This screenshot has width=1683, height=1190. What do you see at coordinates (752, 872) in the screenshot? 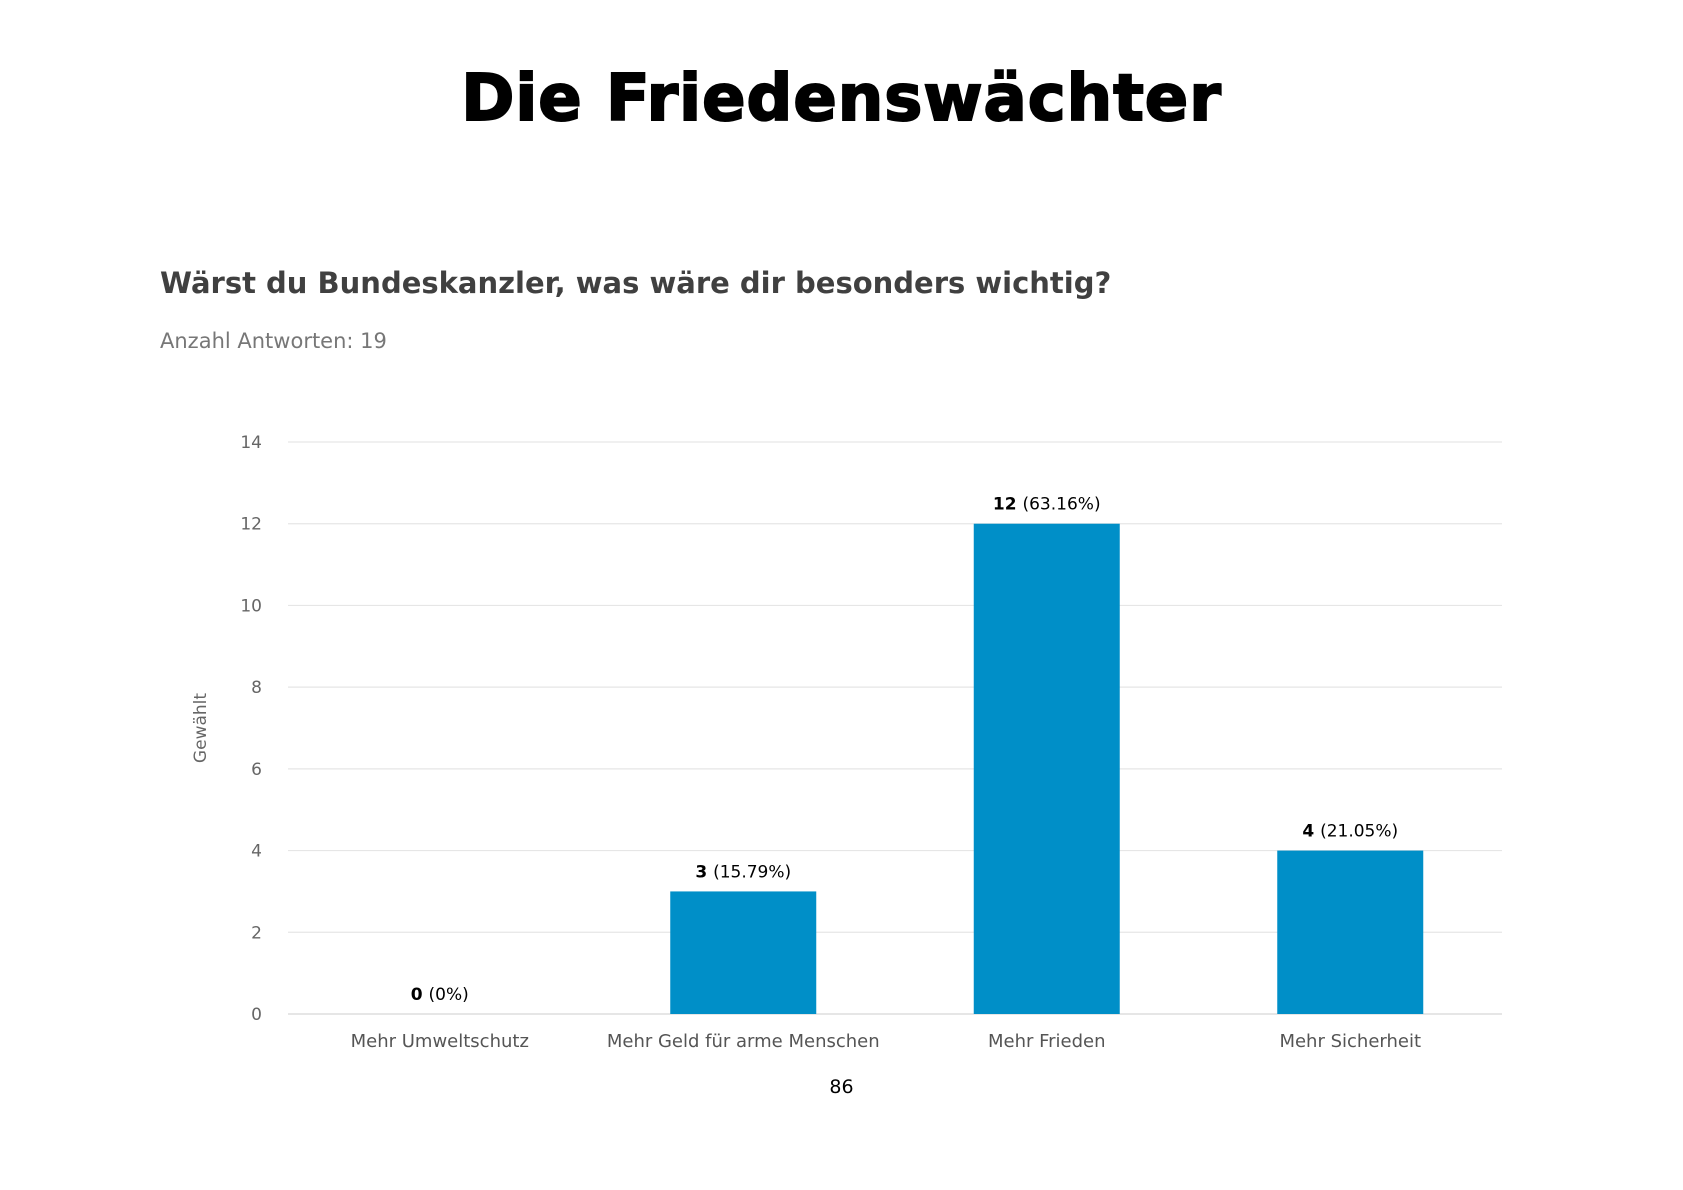
I see `data-label-percent: (15.79%)` at bounding box center [752, 872].